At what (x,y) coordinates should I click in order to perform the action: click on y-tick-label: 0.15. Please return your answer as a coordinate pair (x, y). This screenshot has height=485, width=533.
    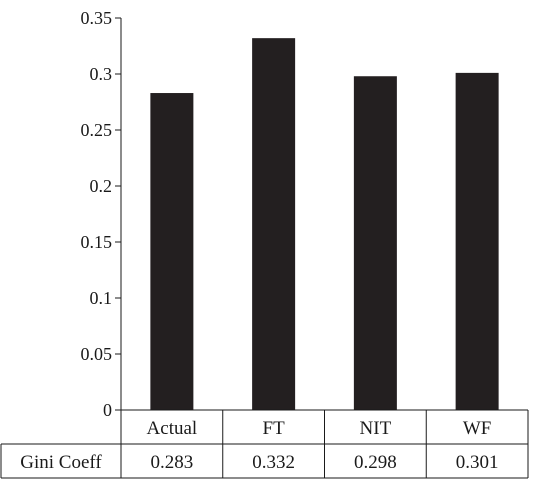
    Looking at the image, I should click on (97, 242).